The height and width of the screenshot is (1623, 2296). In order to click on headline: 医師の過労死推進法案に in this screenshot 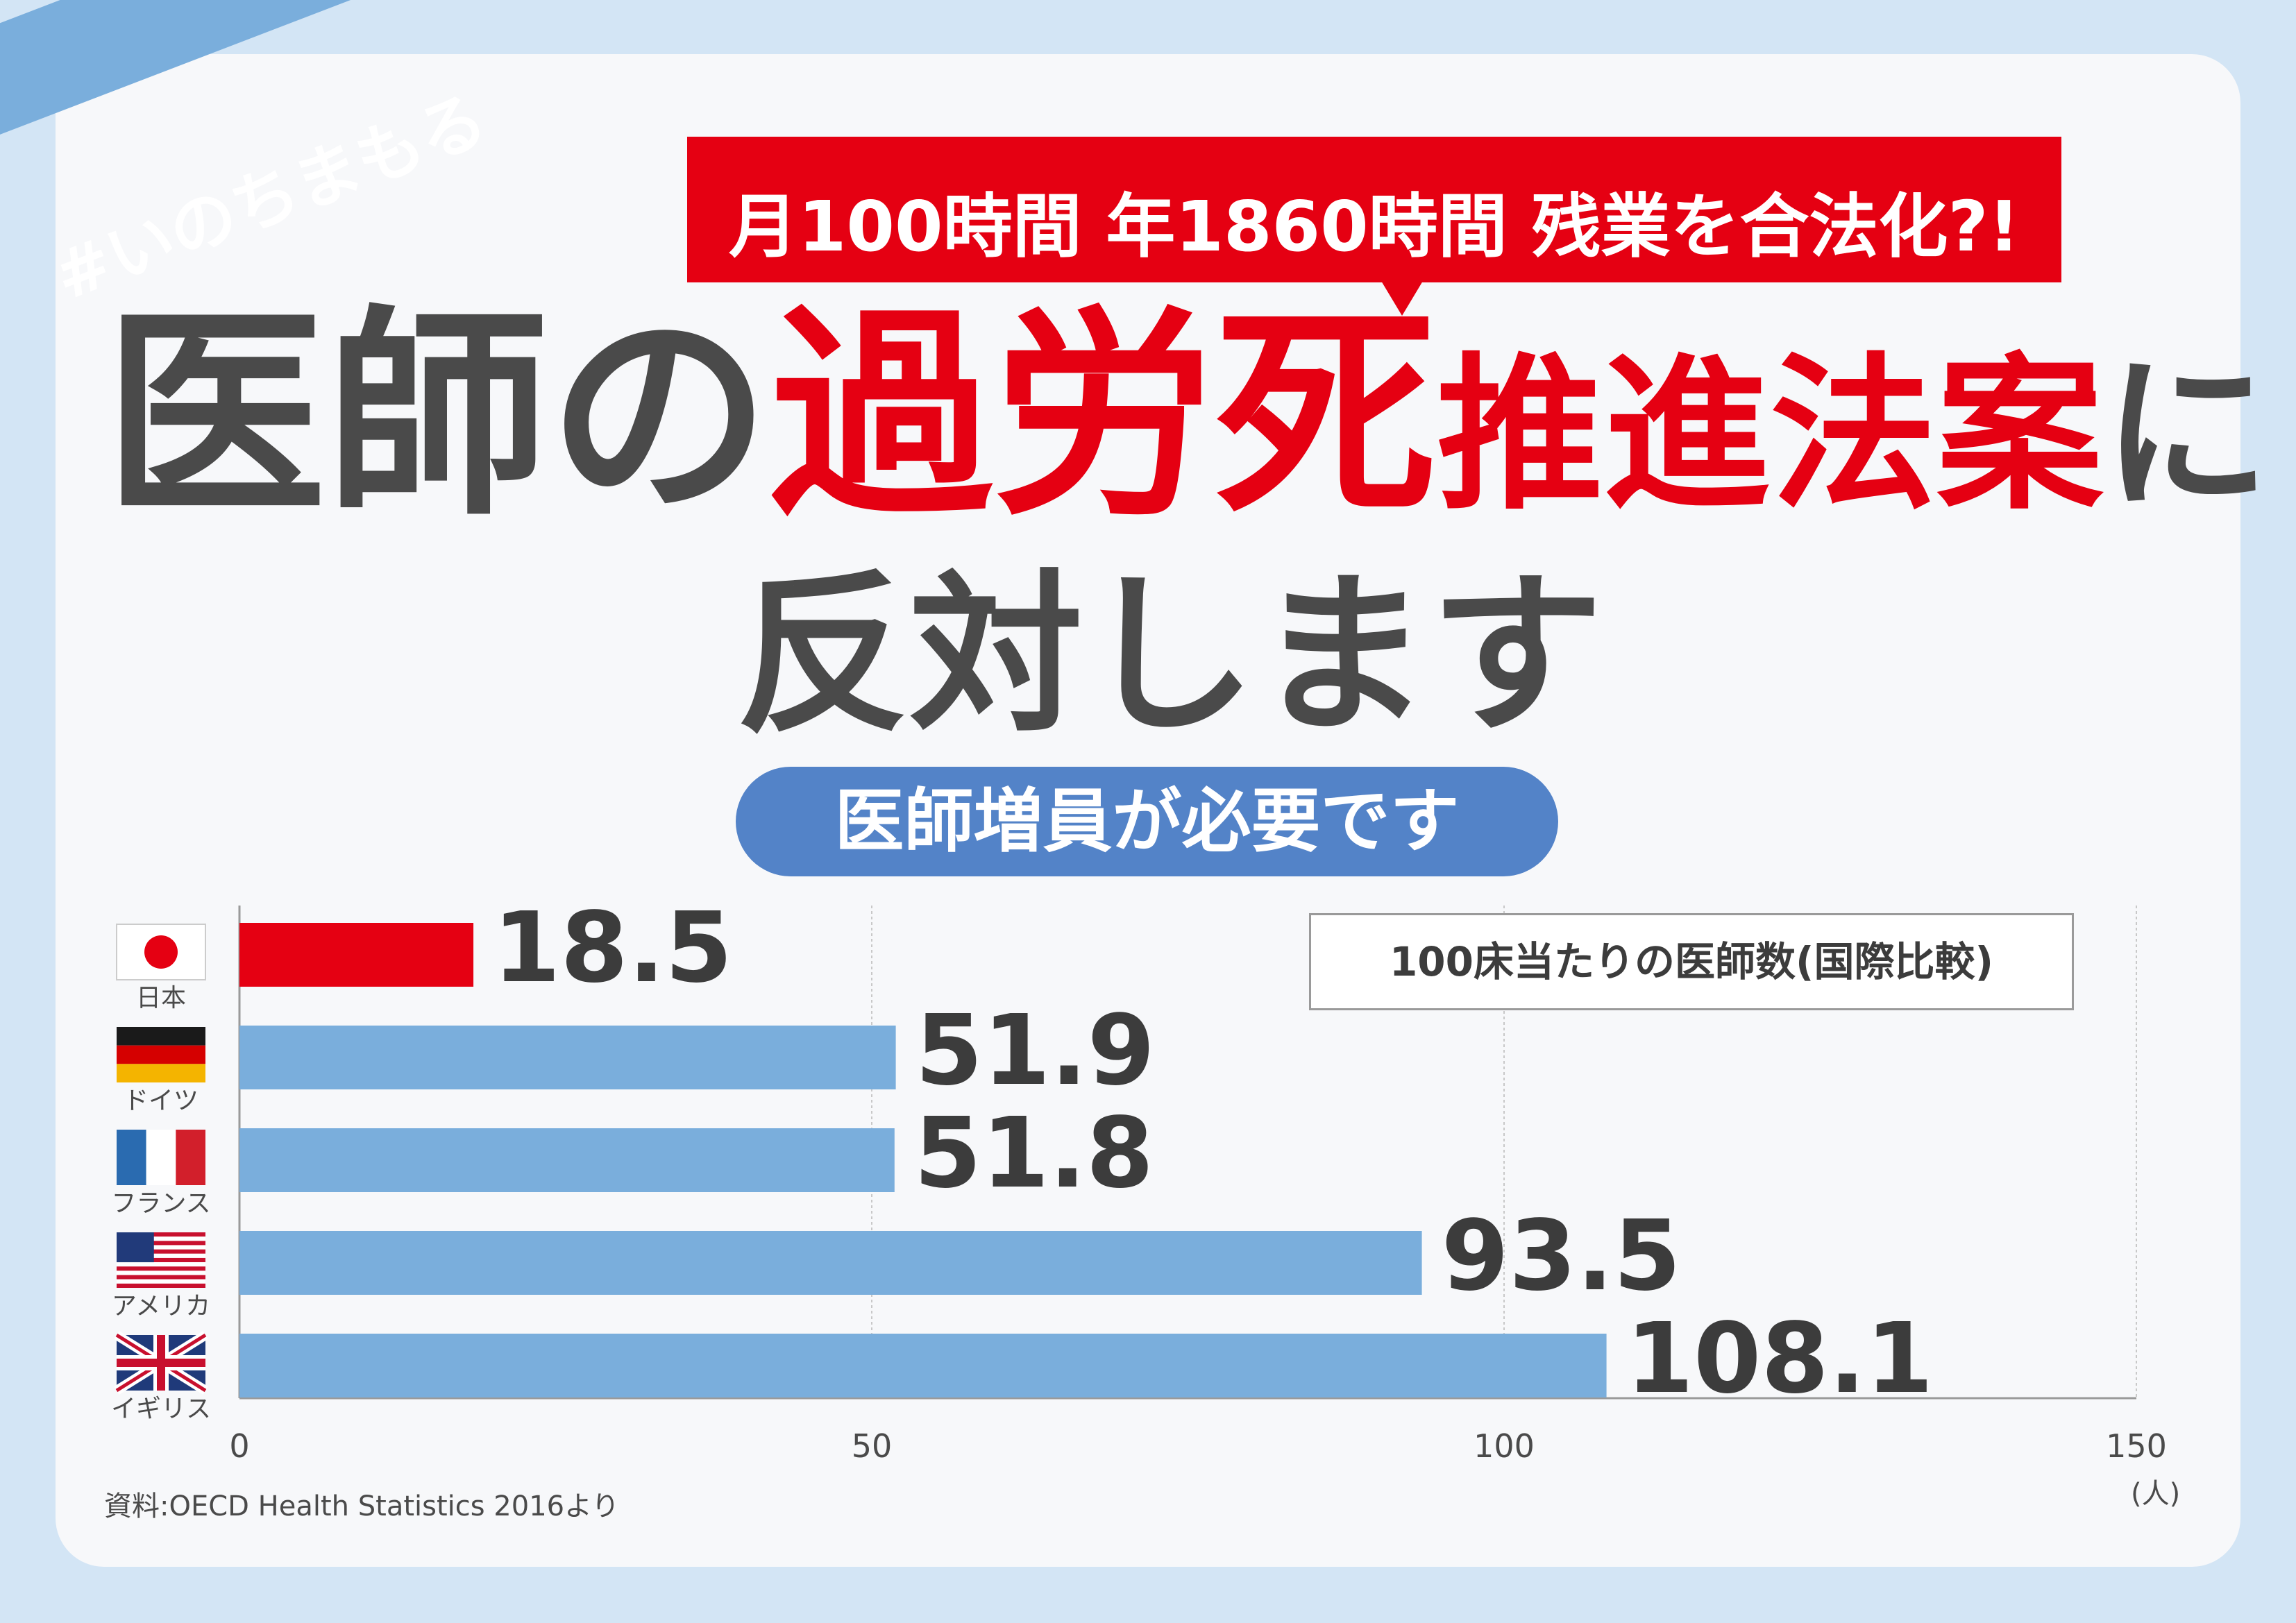, I will do `click(1187, 416)`.